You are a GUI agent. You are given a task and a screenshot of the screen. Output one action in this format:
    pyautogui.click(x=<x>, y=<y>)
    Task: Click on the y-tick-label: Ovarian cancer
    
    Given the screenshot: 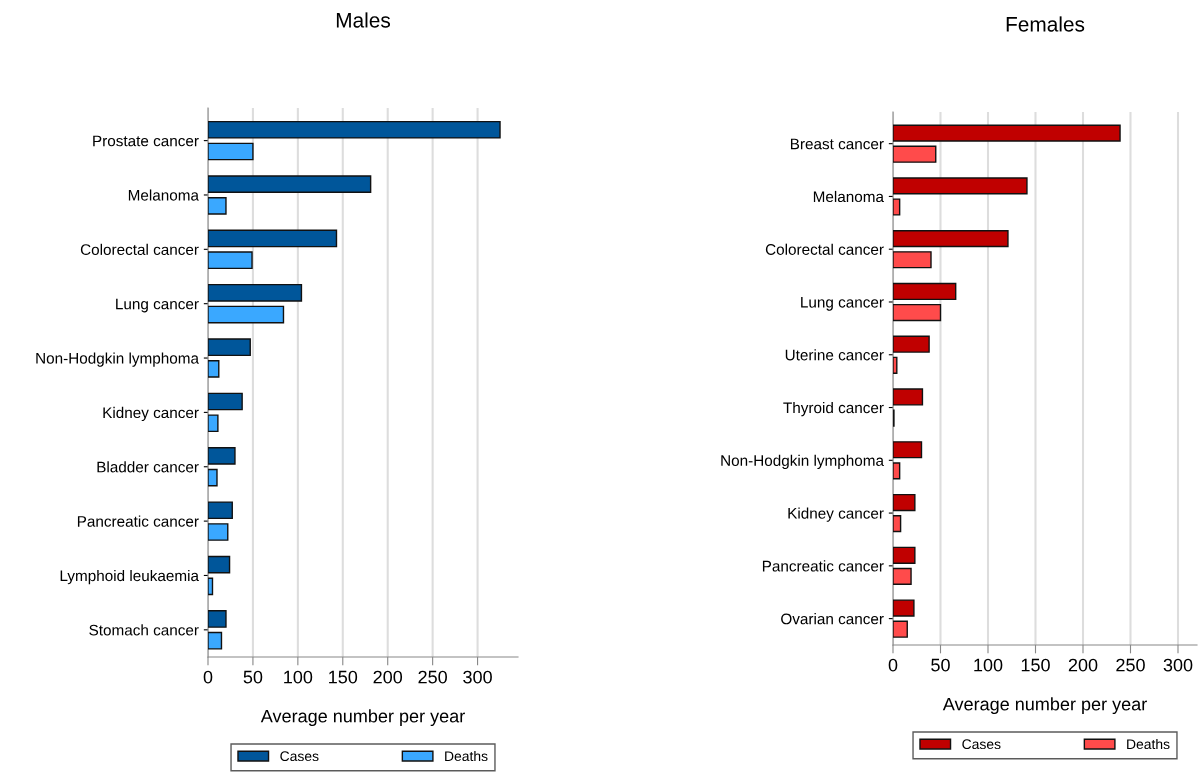 What is the action you would take?
    pyautogui.click(x=832, y=619)
    